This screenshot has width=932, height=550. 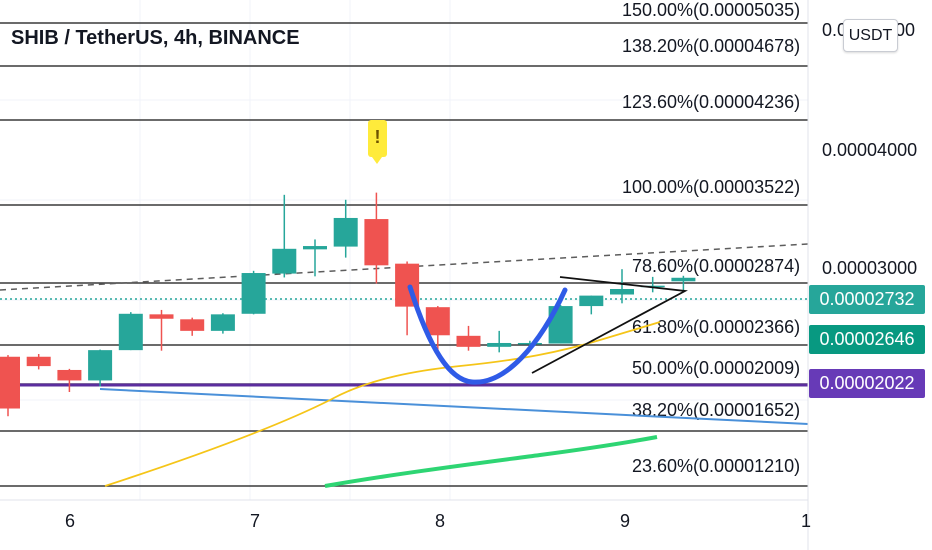 What do you see at coordinates (716, 327) in the screenshot?
I see `fib-level-label: 61.80%(0.00002366)` at bounding box center [716, 327].